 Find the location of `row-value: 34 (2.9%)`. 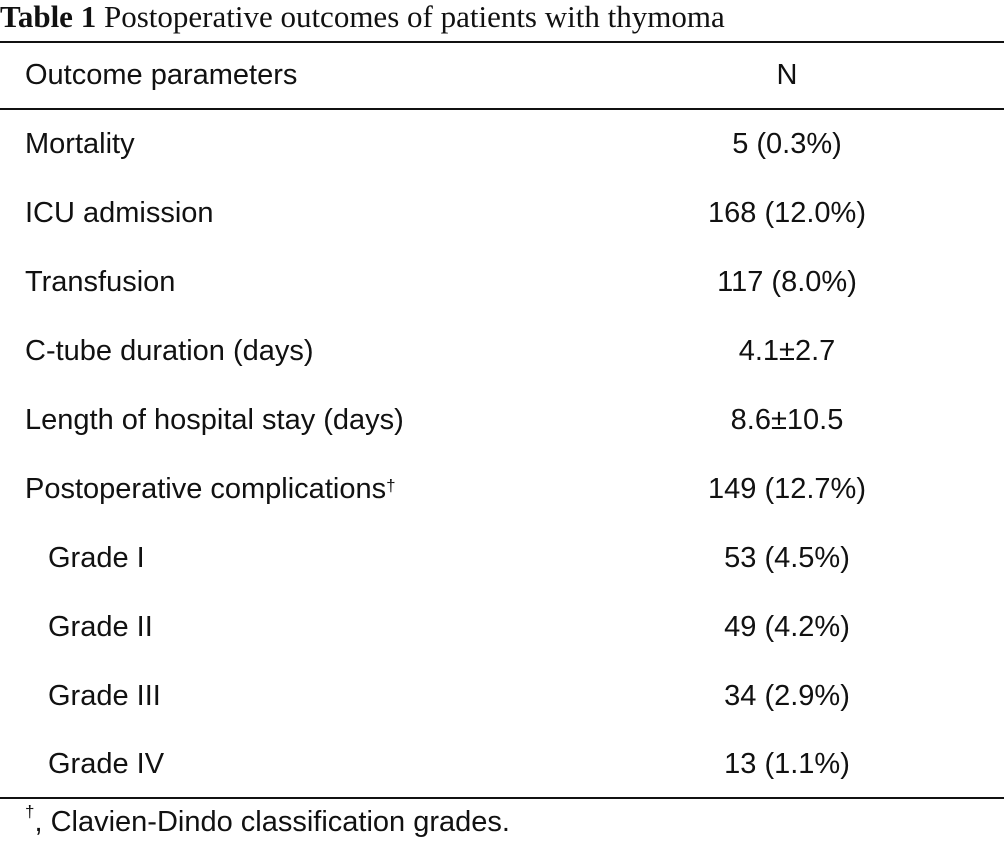

row-value: 34 (2.9%) is located at coordinates (787, 695).